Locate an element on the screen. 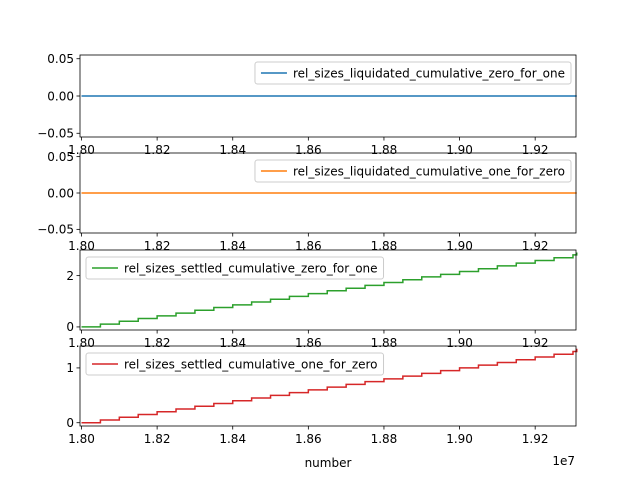 The width and height of the screenshot is (640, 480). y-tick-label: 1 is located at coordinates (70, 368).